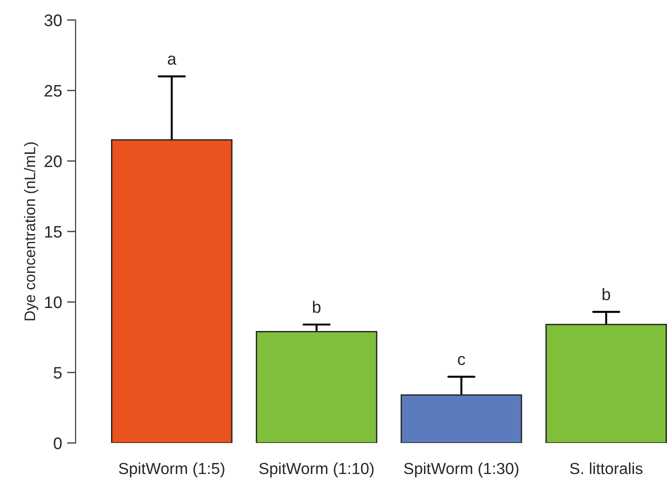 Image resolution: width=667 pixels, height=479 pixels. What do you see at coordinates (31, 231) in the screenshot?
I see `y-axis-title: Dye concentration (nL/mL)` at bounding box center [31, 231].